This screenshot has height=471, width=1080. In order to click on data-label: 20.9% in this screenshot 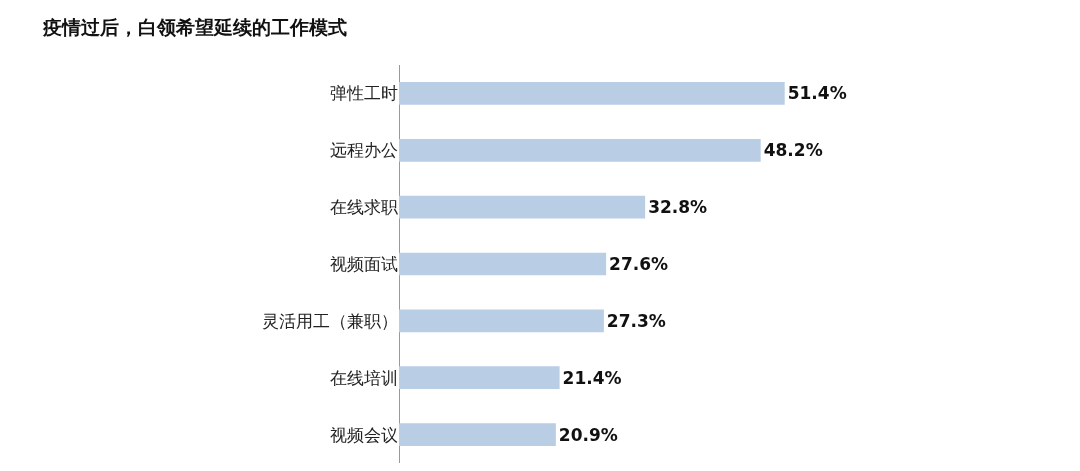, I will do `click(588, 434)`.